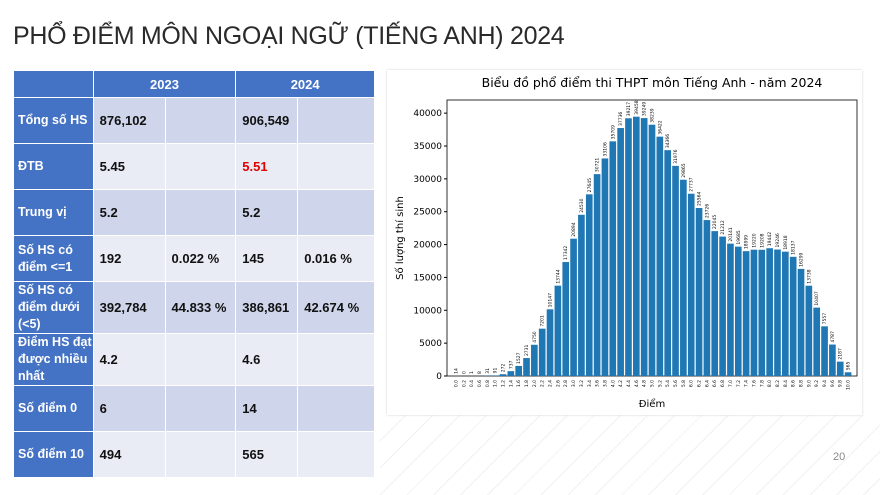 This screenshot has height=495, width=880. Describe the element at coordinates (427, 213) in the screenshot. I see `y-tick-label: 25000` at that location.